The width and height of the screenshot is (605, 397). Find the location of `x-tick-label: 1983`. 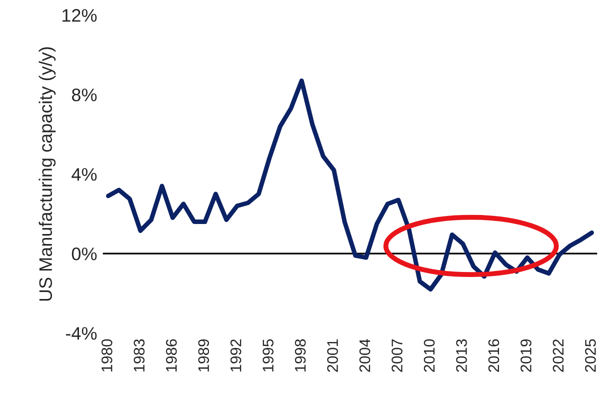

x-tick-label: 1983 is located at coordinates (139, 355).